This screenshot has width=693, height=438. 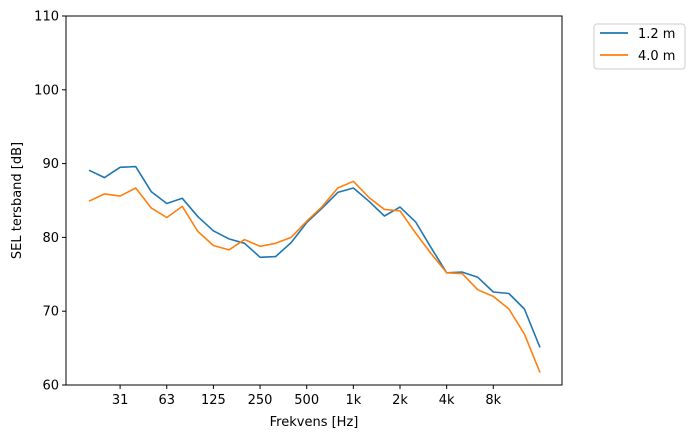 I want to click on legend-label: 4.0 m, so click(x=656, y=56).